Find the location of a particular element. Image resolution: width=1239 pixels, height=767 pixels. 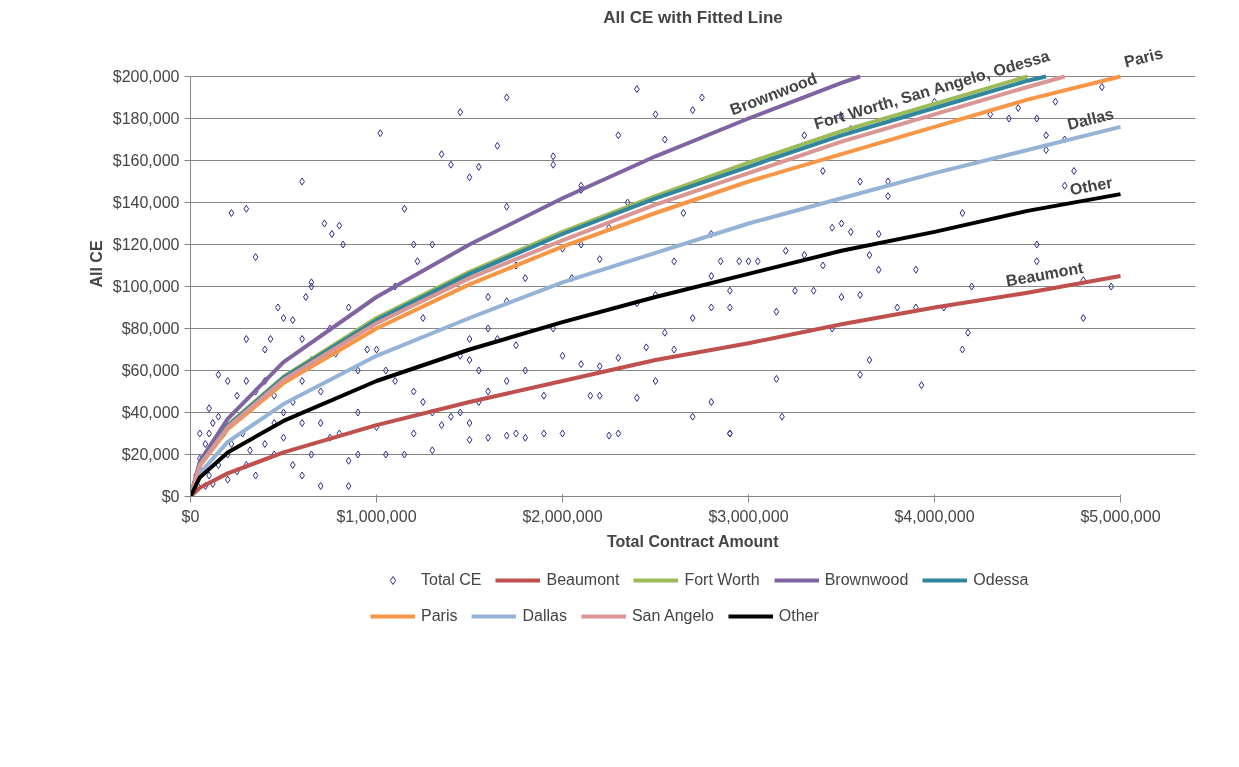

y-tick-label: $0 is located at coordinates (170, 496).